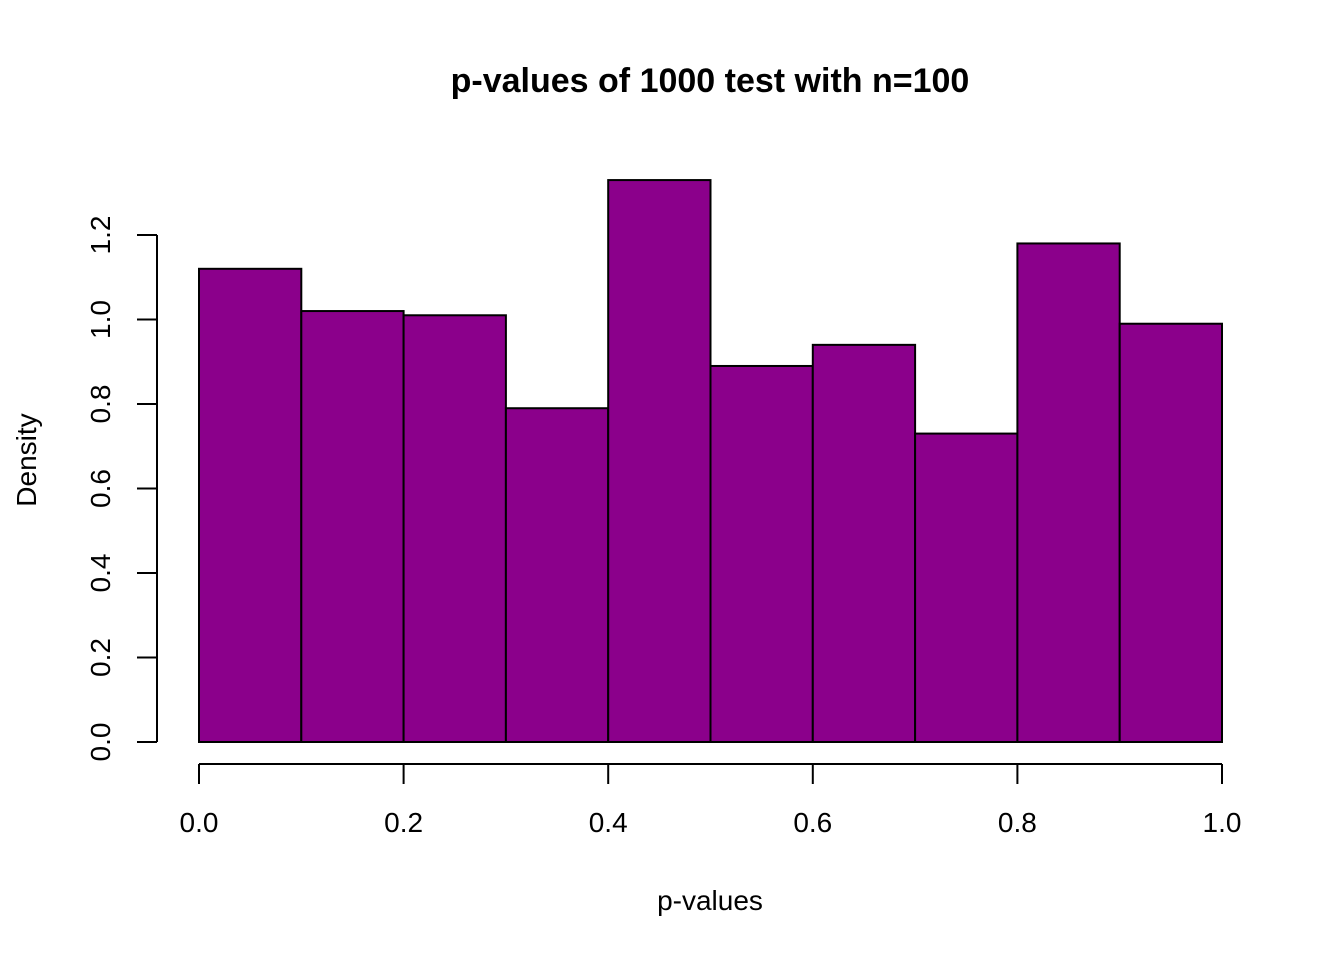 The image size is (1344, 960). Describe the element at coordinates (608, 822) in the screenshot. I see `x-tick-label: 0.4` at that location.